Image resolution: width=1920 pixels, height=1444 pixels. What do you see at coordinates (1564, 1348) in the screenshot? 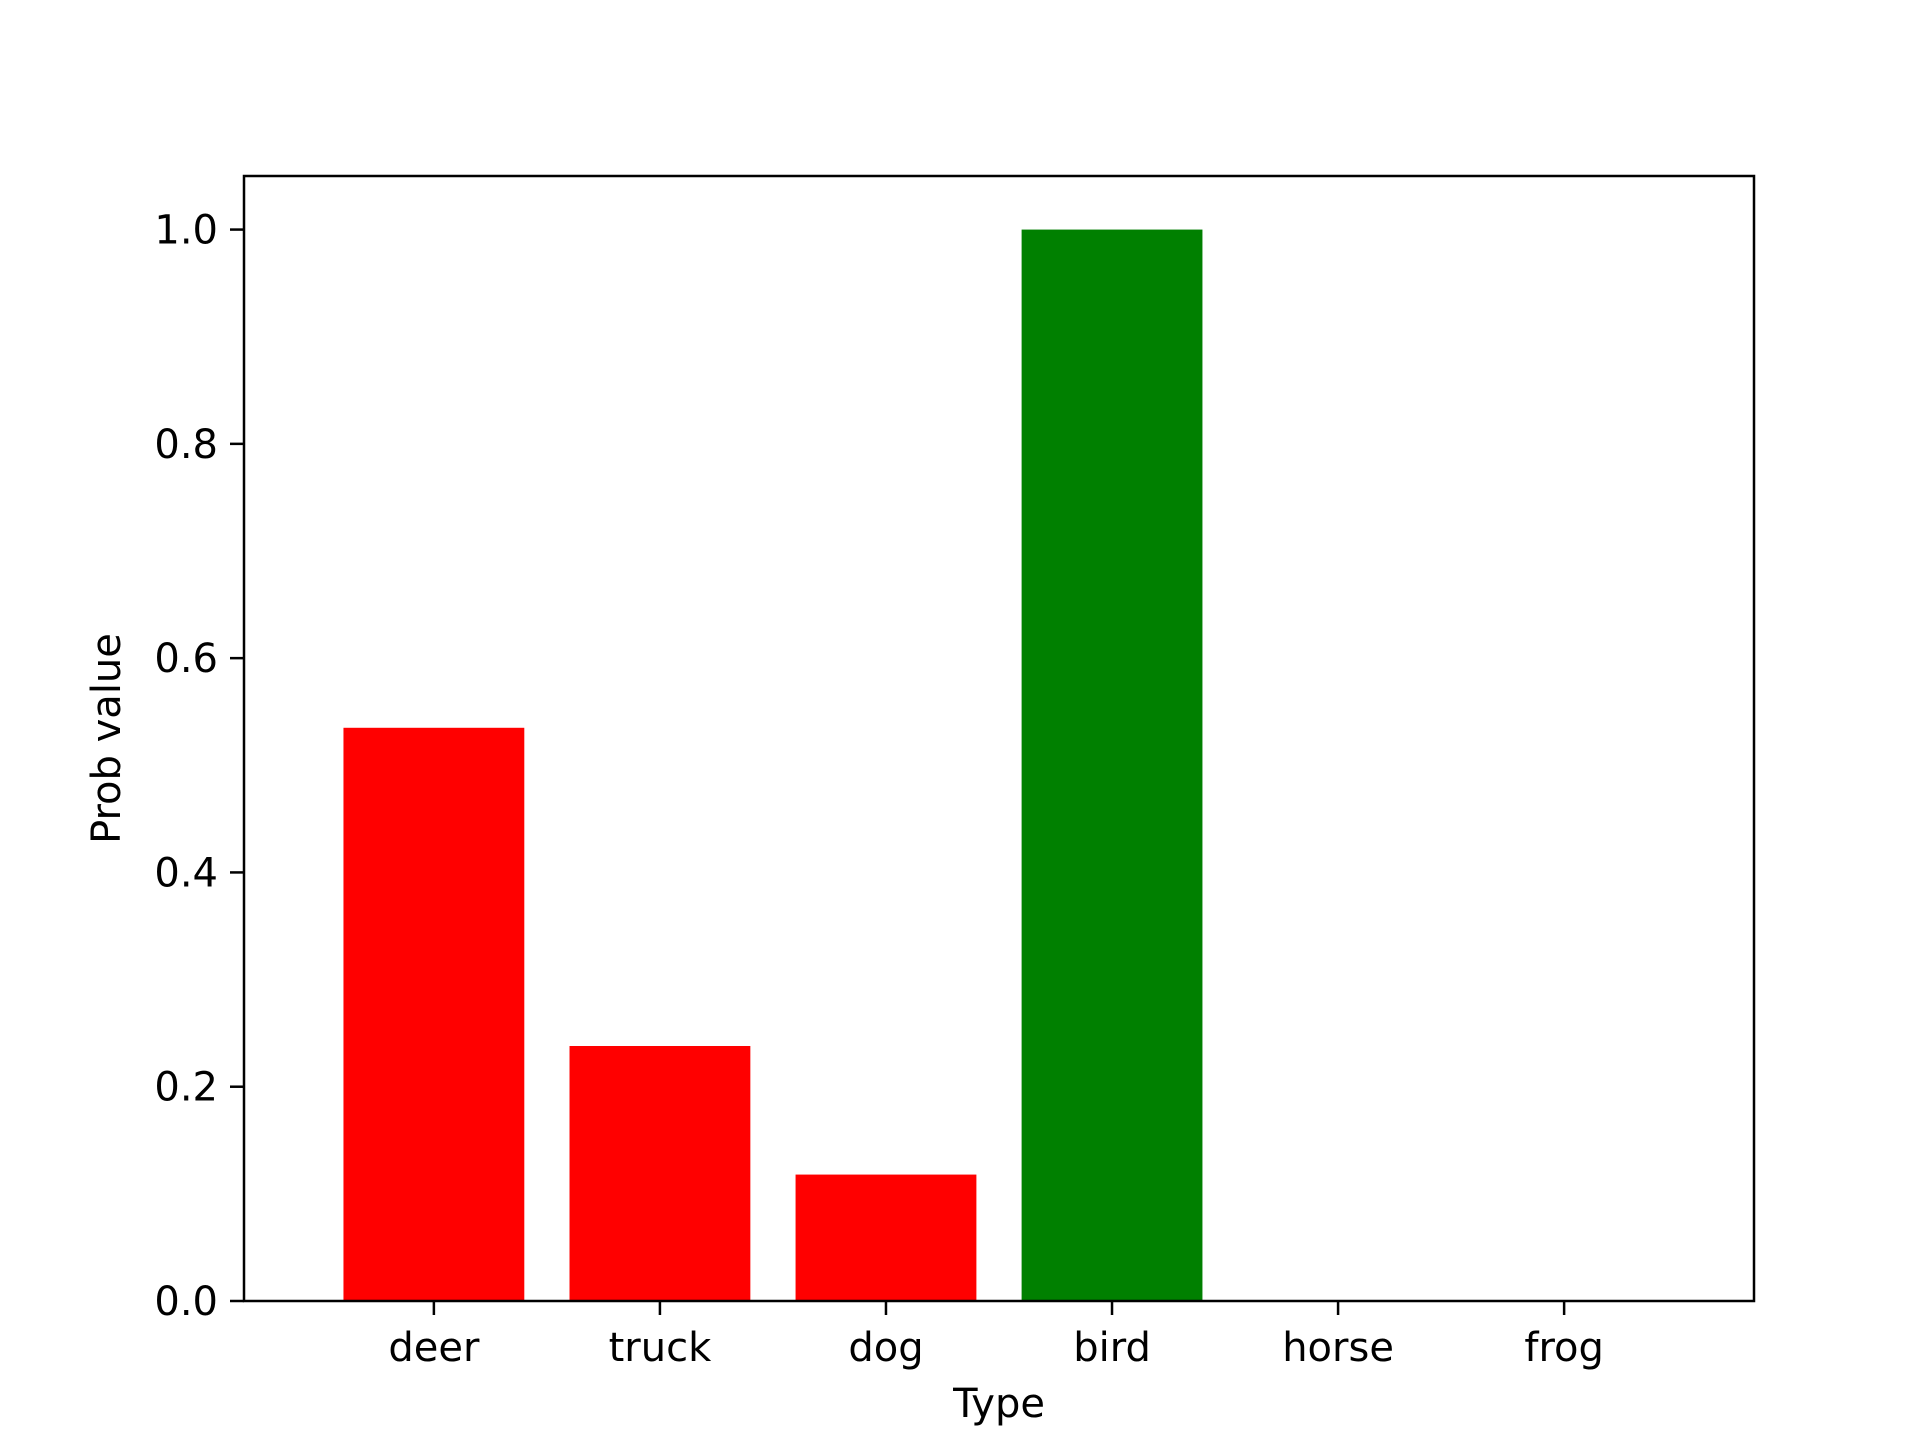
I see `x-tick-label: frog` at bounding box center [1564, 1348].